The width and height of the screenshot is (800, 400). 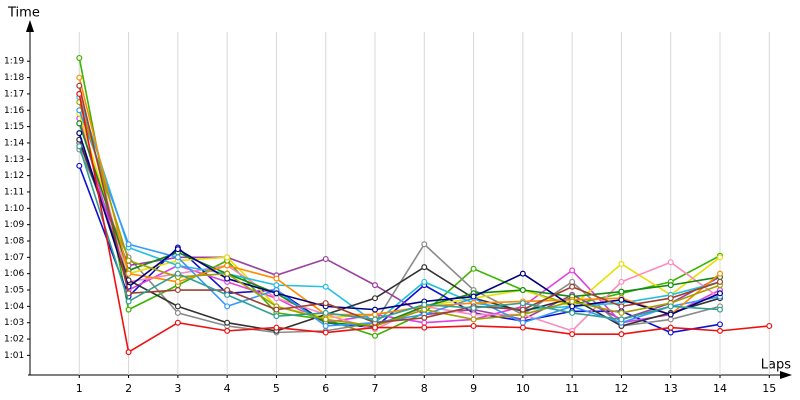 What do you see at coordinates (14, 78) in the screenshot?
I see `y-tick-label: 1:18` at bounding box center [14, 78].